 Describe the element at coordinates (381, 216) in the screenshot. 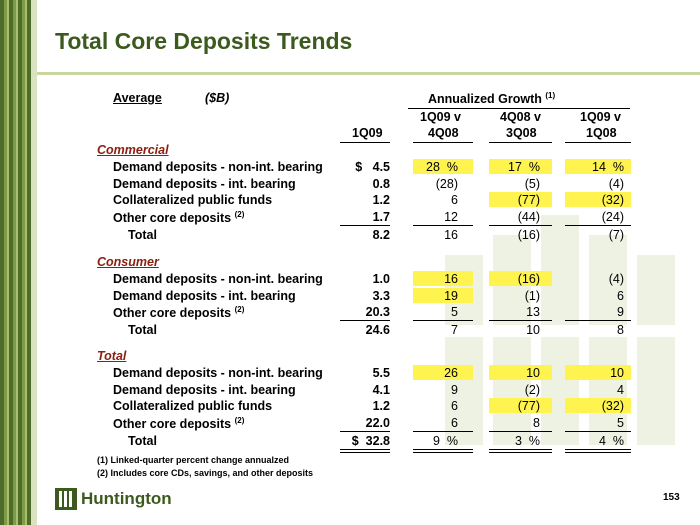

I see `value-1q09: 1.7` at that location.